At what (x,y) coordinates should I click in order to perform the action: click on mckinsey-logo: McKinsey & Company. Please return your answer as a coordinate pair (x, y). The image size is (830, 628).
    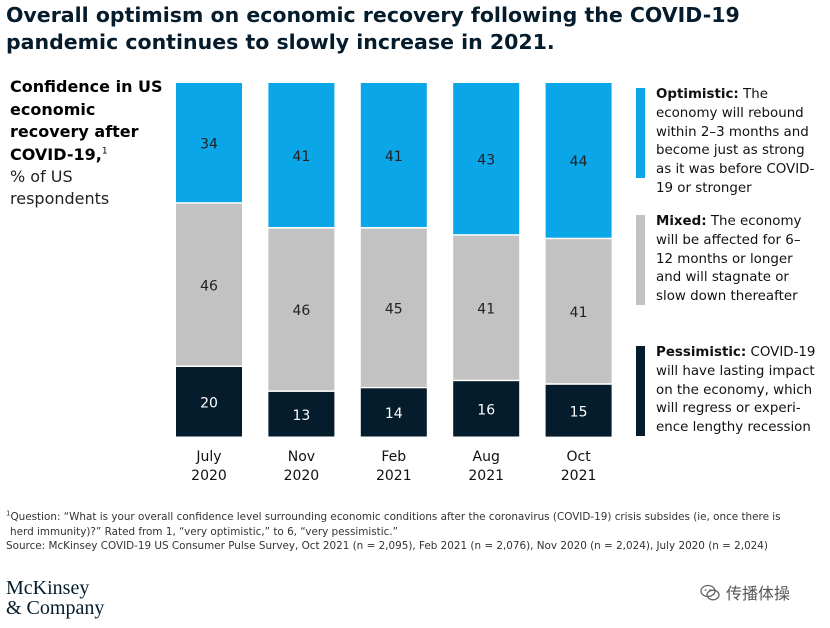
    Looking at the image, I should click on (55, 598).